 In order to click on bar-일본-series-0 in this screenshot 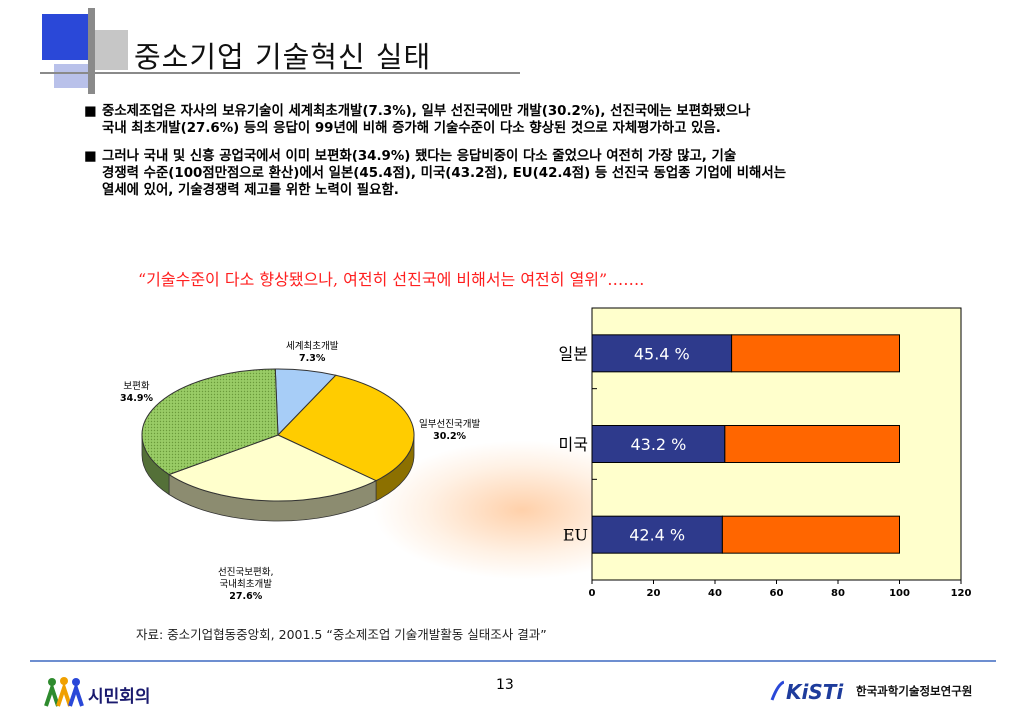, I will do `click(662, 353)`.